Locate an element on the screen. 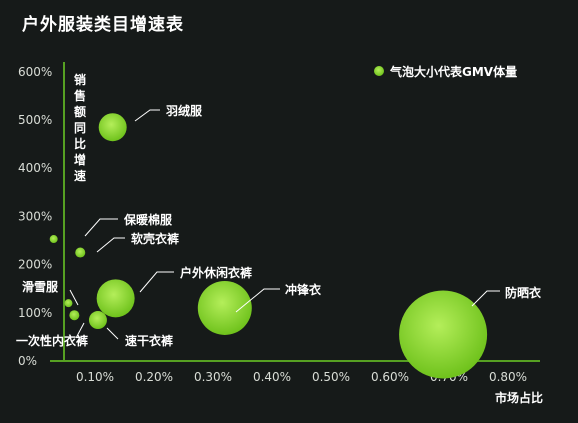 The height and width of the screenshot is (423, 578). bubble-label: 防晒衣 is located at coordinates (523, 292).